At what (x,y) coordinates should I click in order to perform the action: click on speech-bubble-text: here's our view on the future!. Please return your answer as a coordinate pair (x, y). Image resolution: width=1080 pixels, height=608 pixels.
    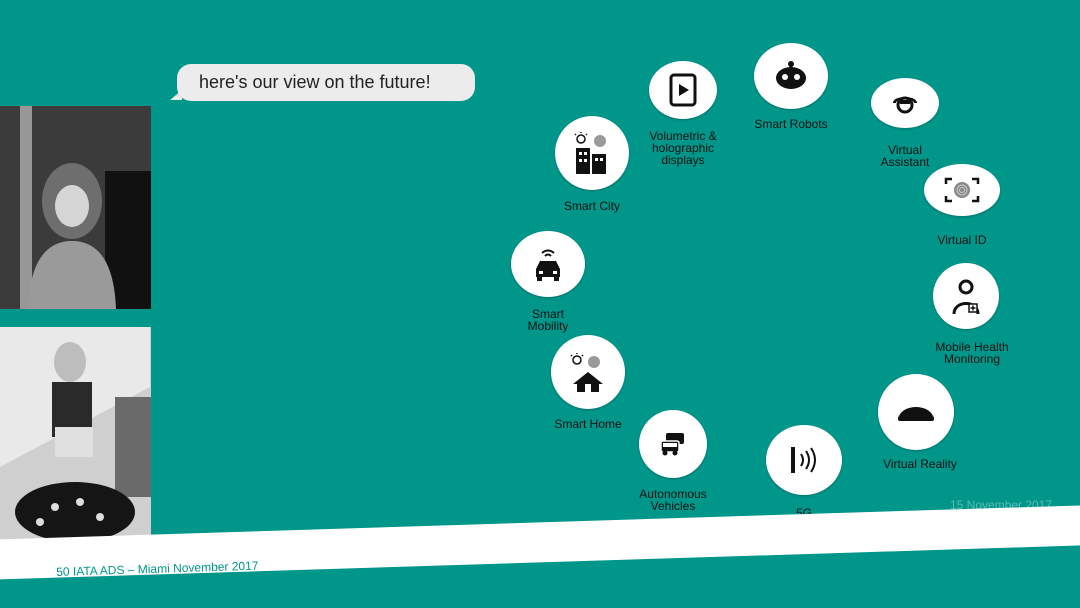
    Looking at the image, I should click on (315, 82).